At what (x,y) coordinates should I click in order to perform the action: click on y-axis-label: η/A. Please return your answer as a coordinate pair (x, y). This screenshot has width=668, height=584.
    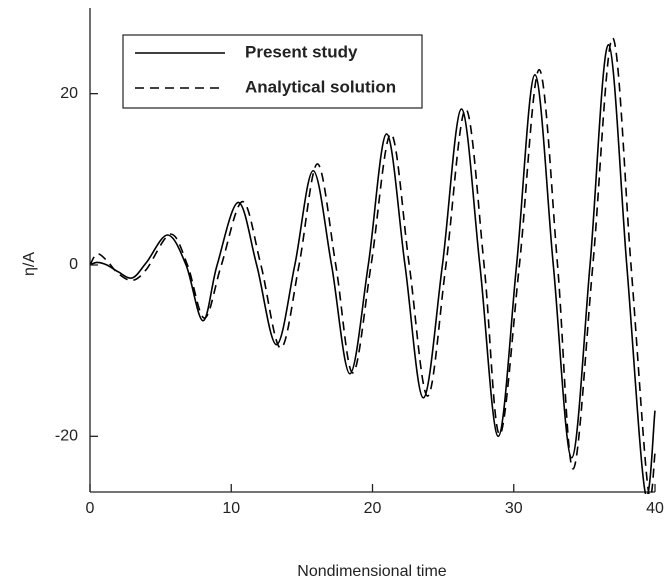
    Looking at the image, I should click on (29, 264).